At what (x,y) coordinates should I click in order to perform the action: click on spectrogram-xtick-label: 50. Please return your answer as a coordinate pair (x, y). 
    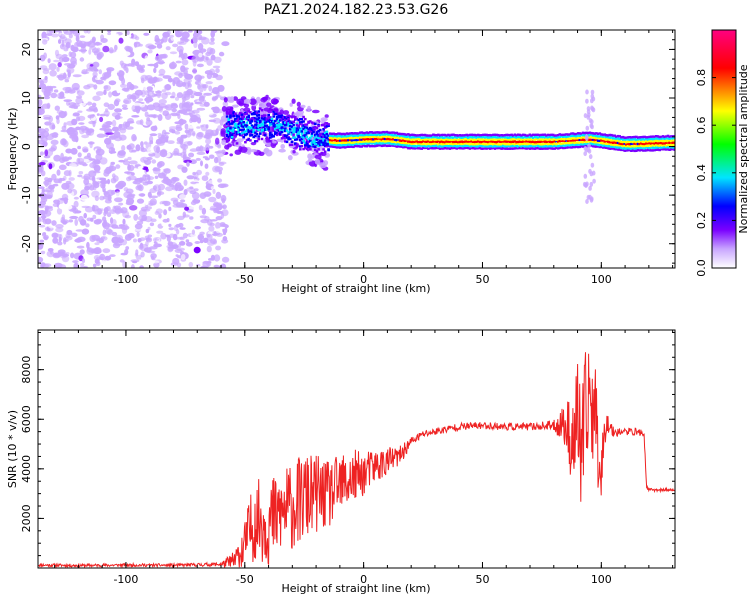
    Looking at the image, I should click on (482, 279).